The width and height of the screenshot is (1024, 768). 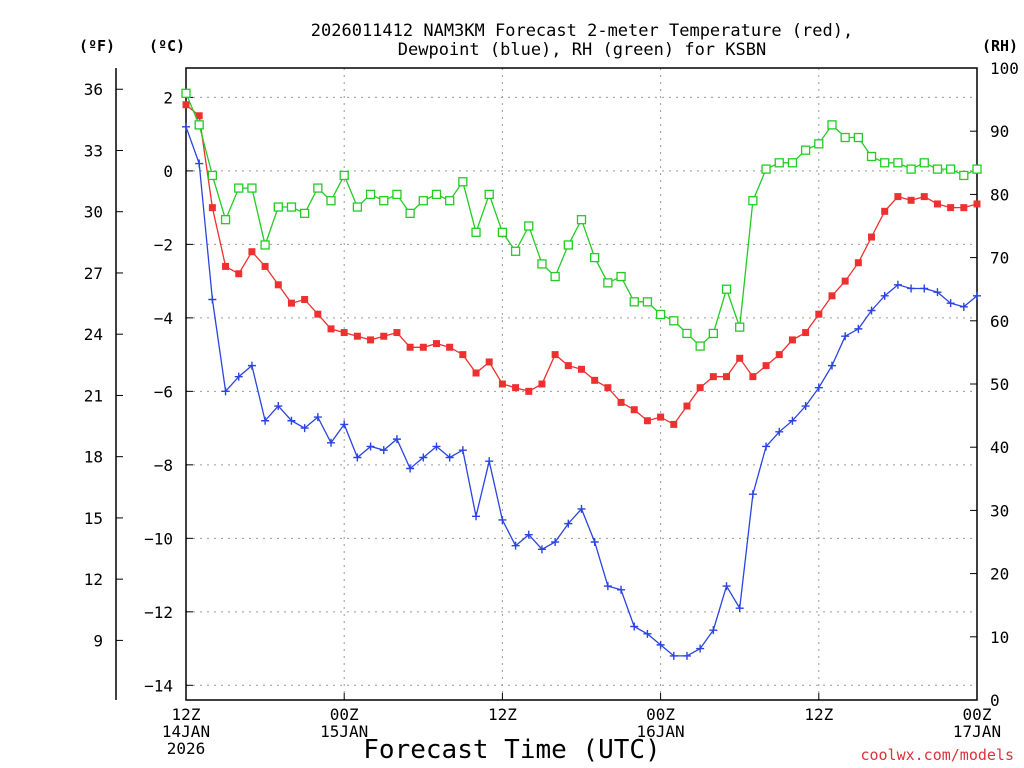 I want to click on celsius-tick-label: 2, so click(x=168, y=97).